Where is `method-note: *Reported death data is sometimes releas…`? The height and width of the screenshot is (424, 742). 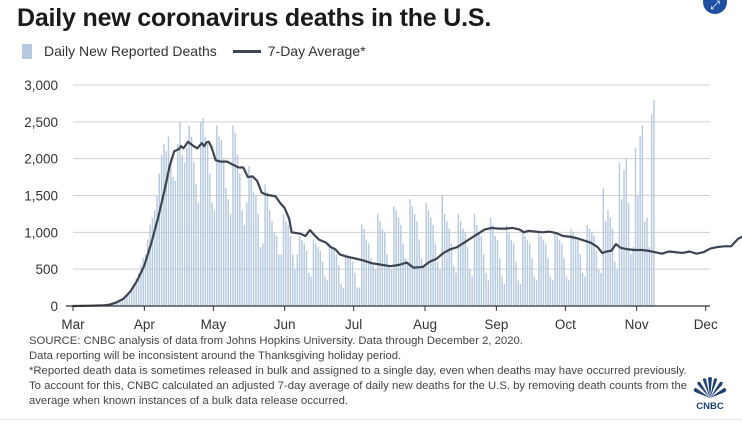
method-note: *Reported death data is sometimes releas… is located at coordinates (358, 386).